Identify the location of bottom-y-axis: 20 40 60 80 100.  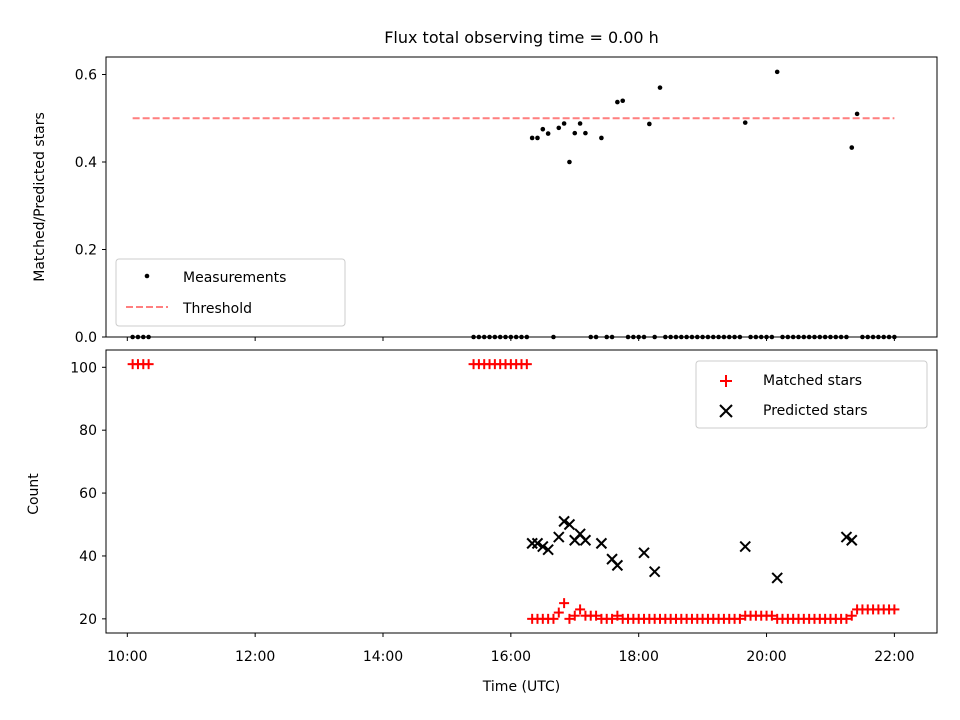
(88, 494).